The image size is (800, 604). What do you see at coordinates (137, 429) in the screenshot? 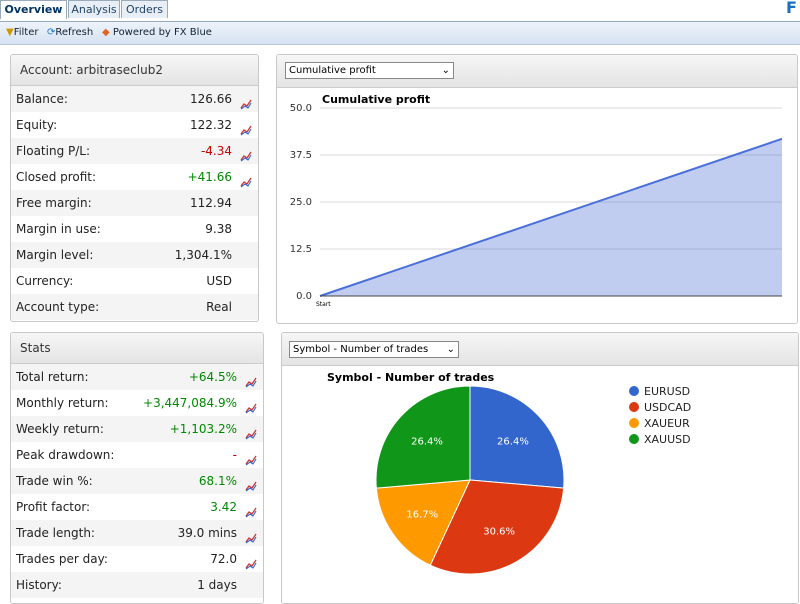
I see `row: Weekly return: +1,103.2%` at bounding box center [137, 429].